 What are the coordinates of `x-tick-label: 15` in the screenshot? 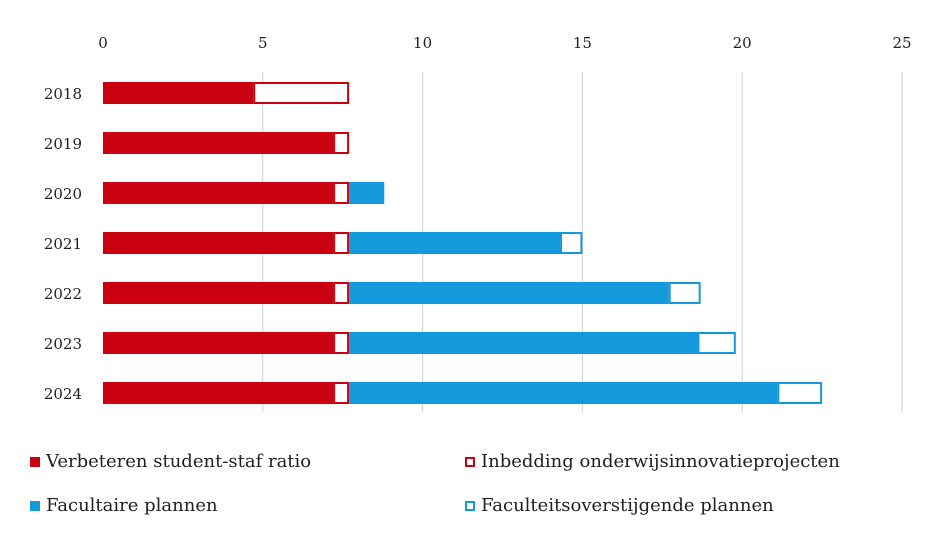 It's located at (582, 43).